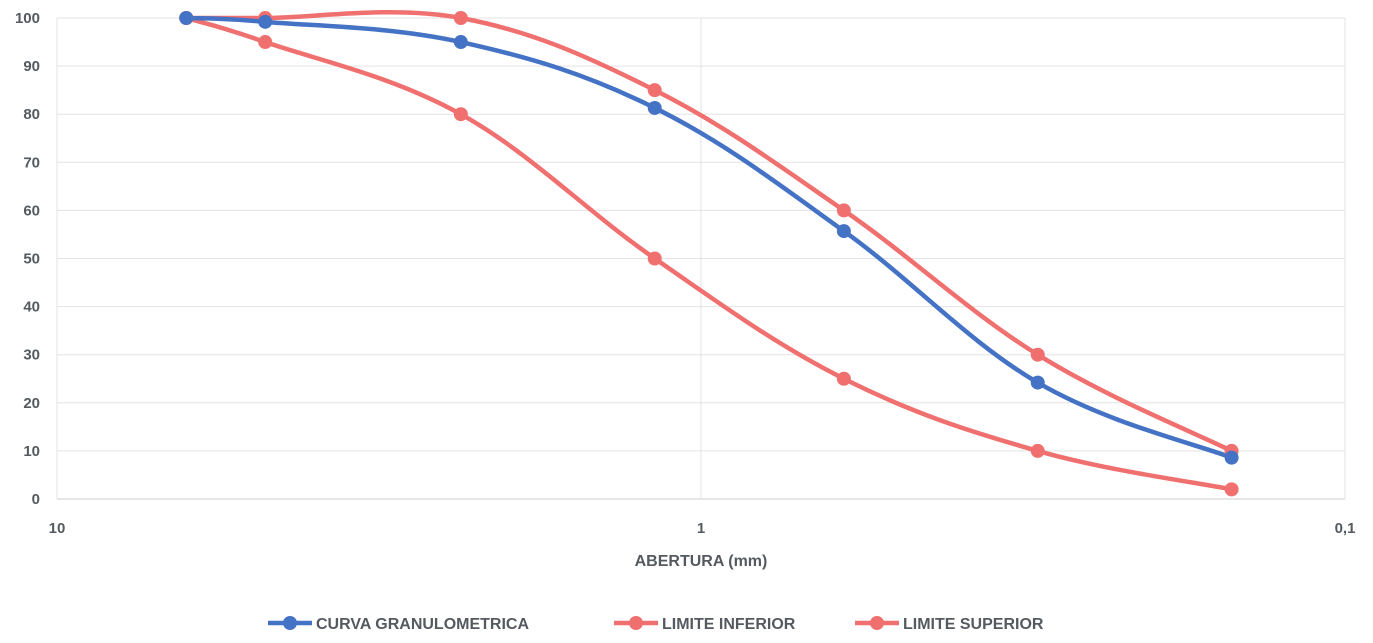 This screenshot has height=643, width=1373. What do you see at coordinates (701, 561) in the screenshot?
I see `x-axis-title: ABERTURA (mm)` at bounding box center [701, 561].